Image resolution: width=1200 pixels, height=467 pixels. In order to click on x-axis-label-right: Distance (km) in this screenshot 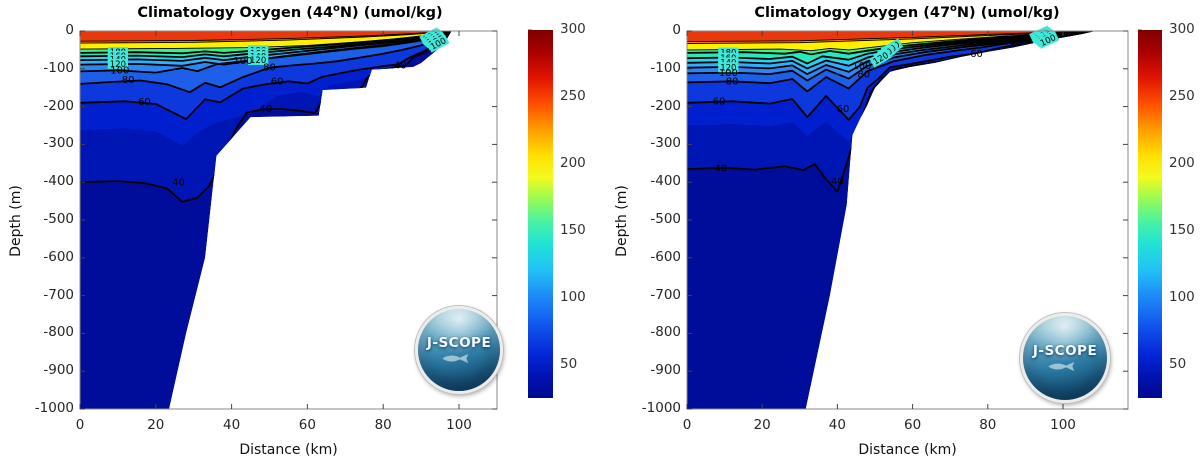, I will do `click(907, 450)`.